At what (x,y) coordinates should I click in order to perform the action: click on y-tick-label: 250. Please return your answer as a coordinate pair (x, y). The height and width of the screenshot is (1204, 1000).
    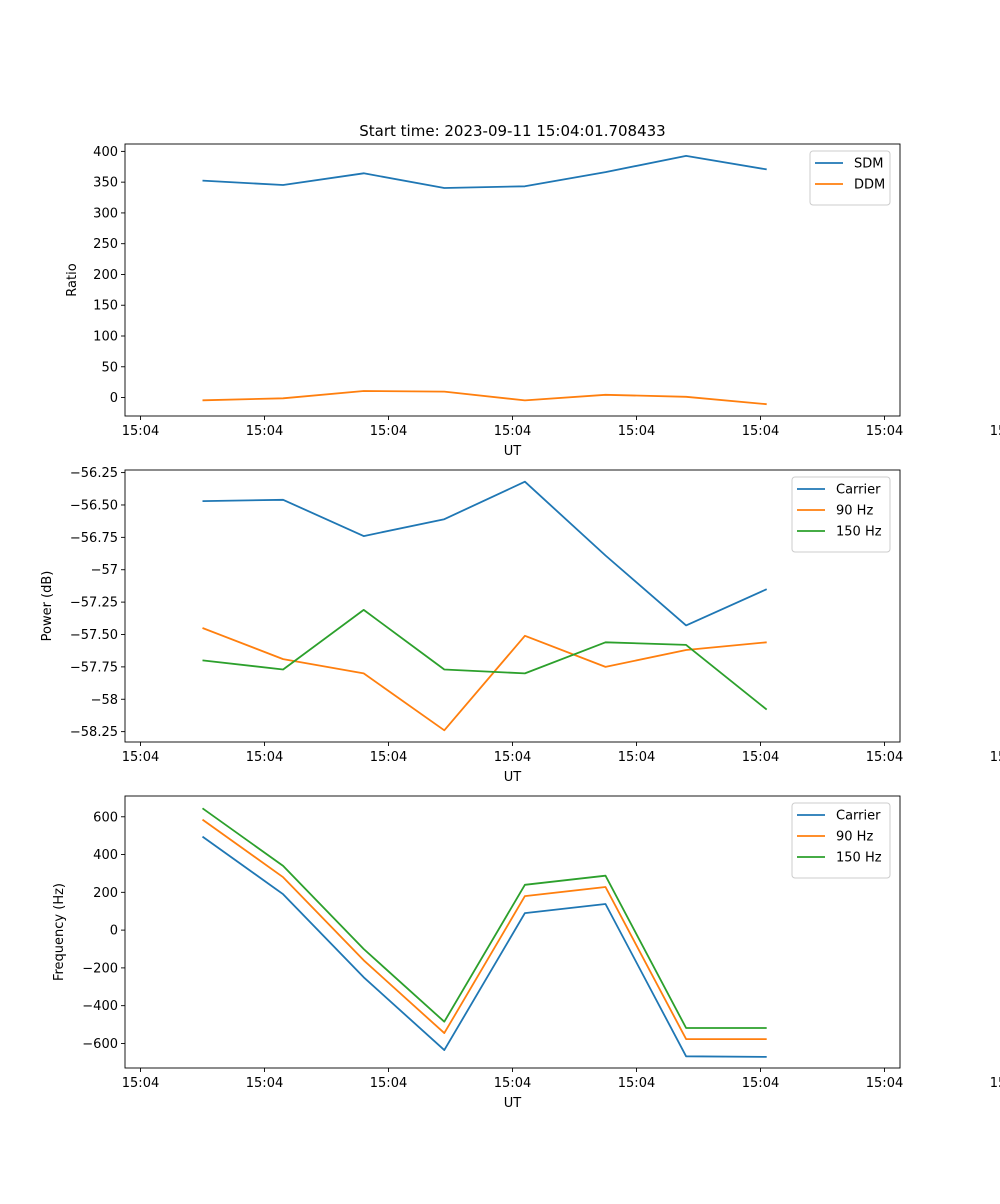
    Looking at the image, I should click on (105, 244).